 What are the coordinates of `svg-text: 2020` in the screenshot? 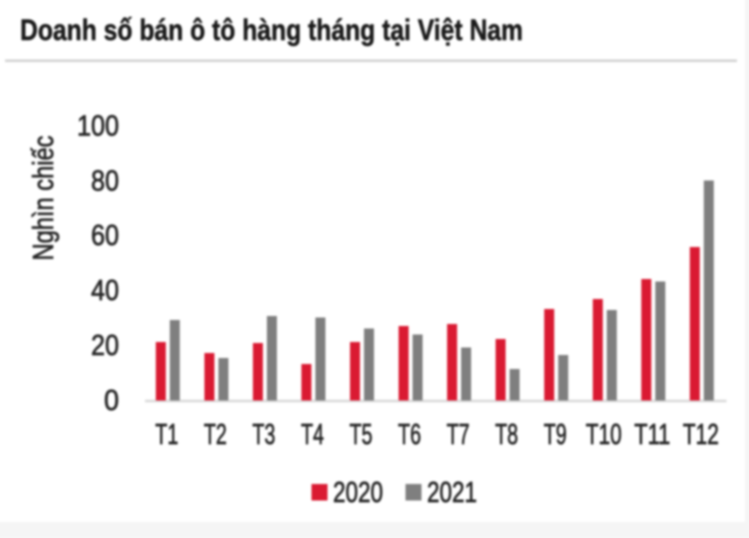 It's located at (358, 492).